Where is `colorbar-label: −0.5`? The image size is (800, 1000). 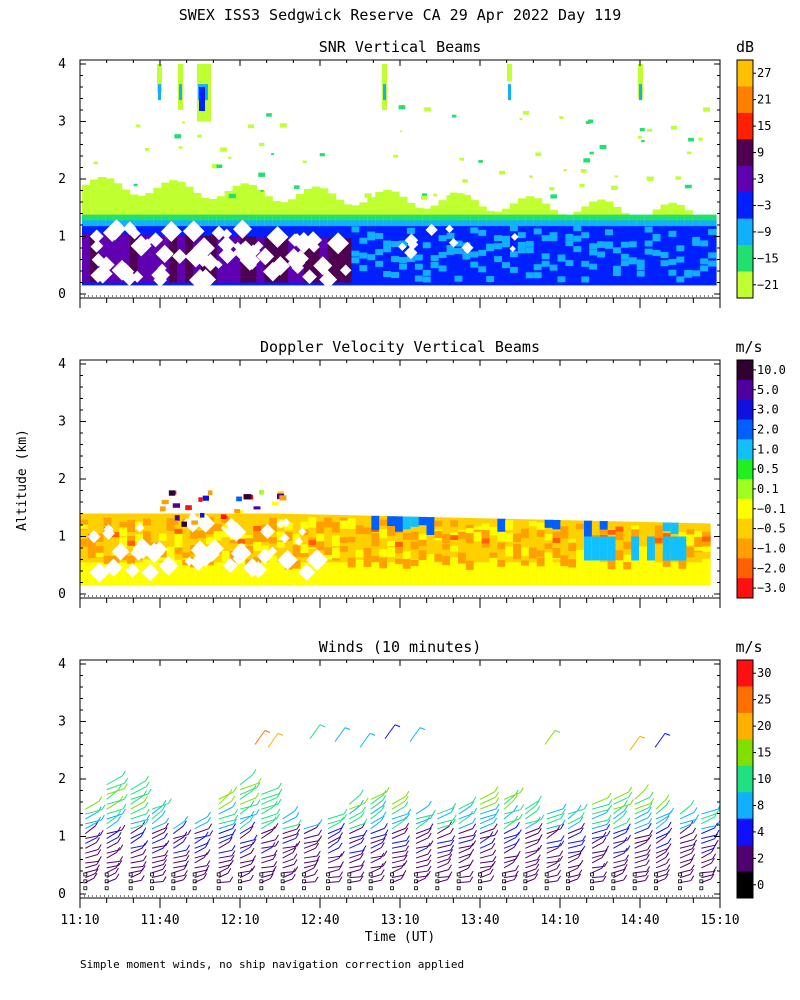
colorbar-label: −0.5 is located at coordinates (771, 529).